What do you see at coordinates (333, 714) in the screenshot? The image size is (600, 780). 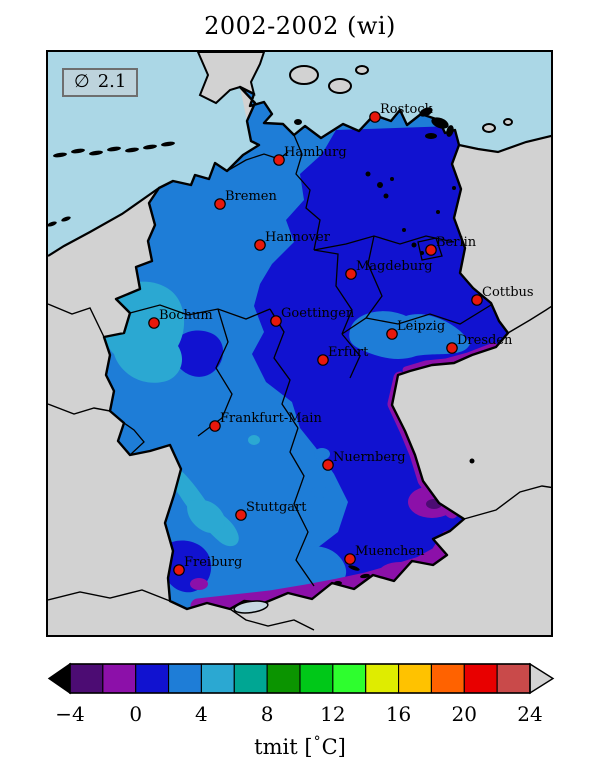 I see `colorbar-tick: 12` at bounding box center [333, 714].